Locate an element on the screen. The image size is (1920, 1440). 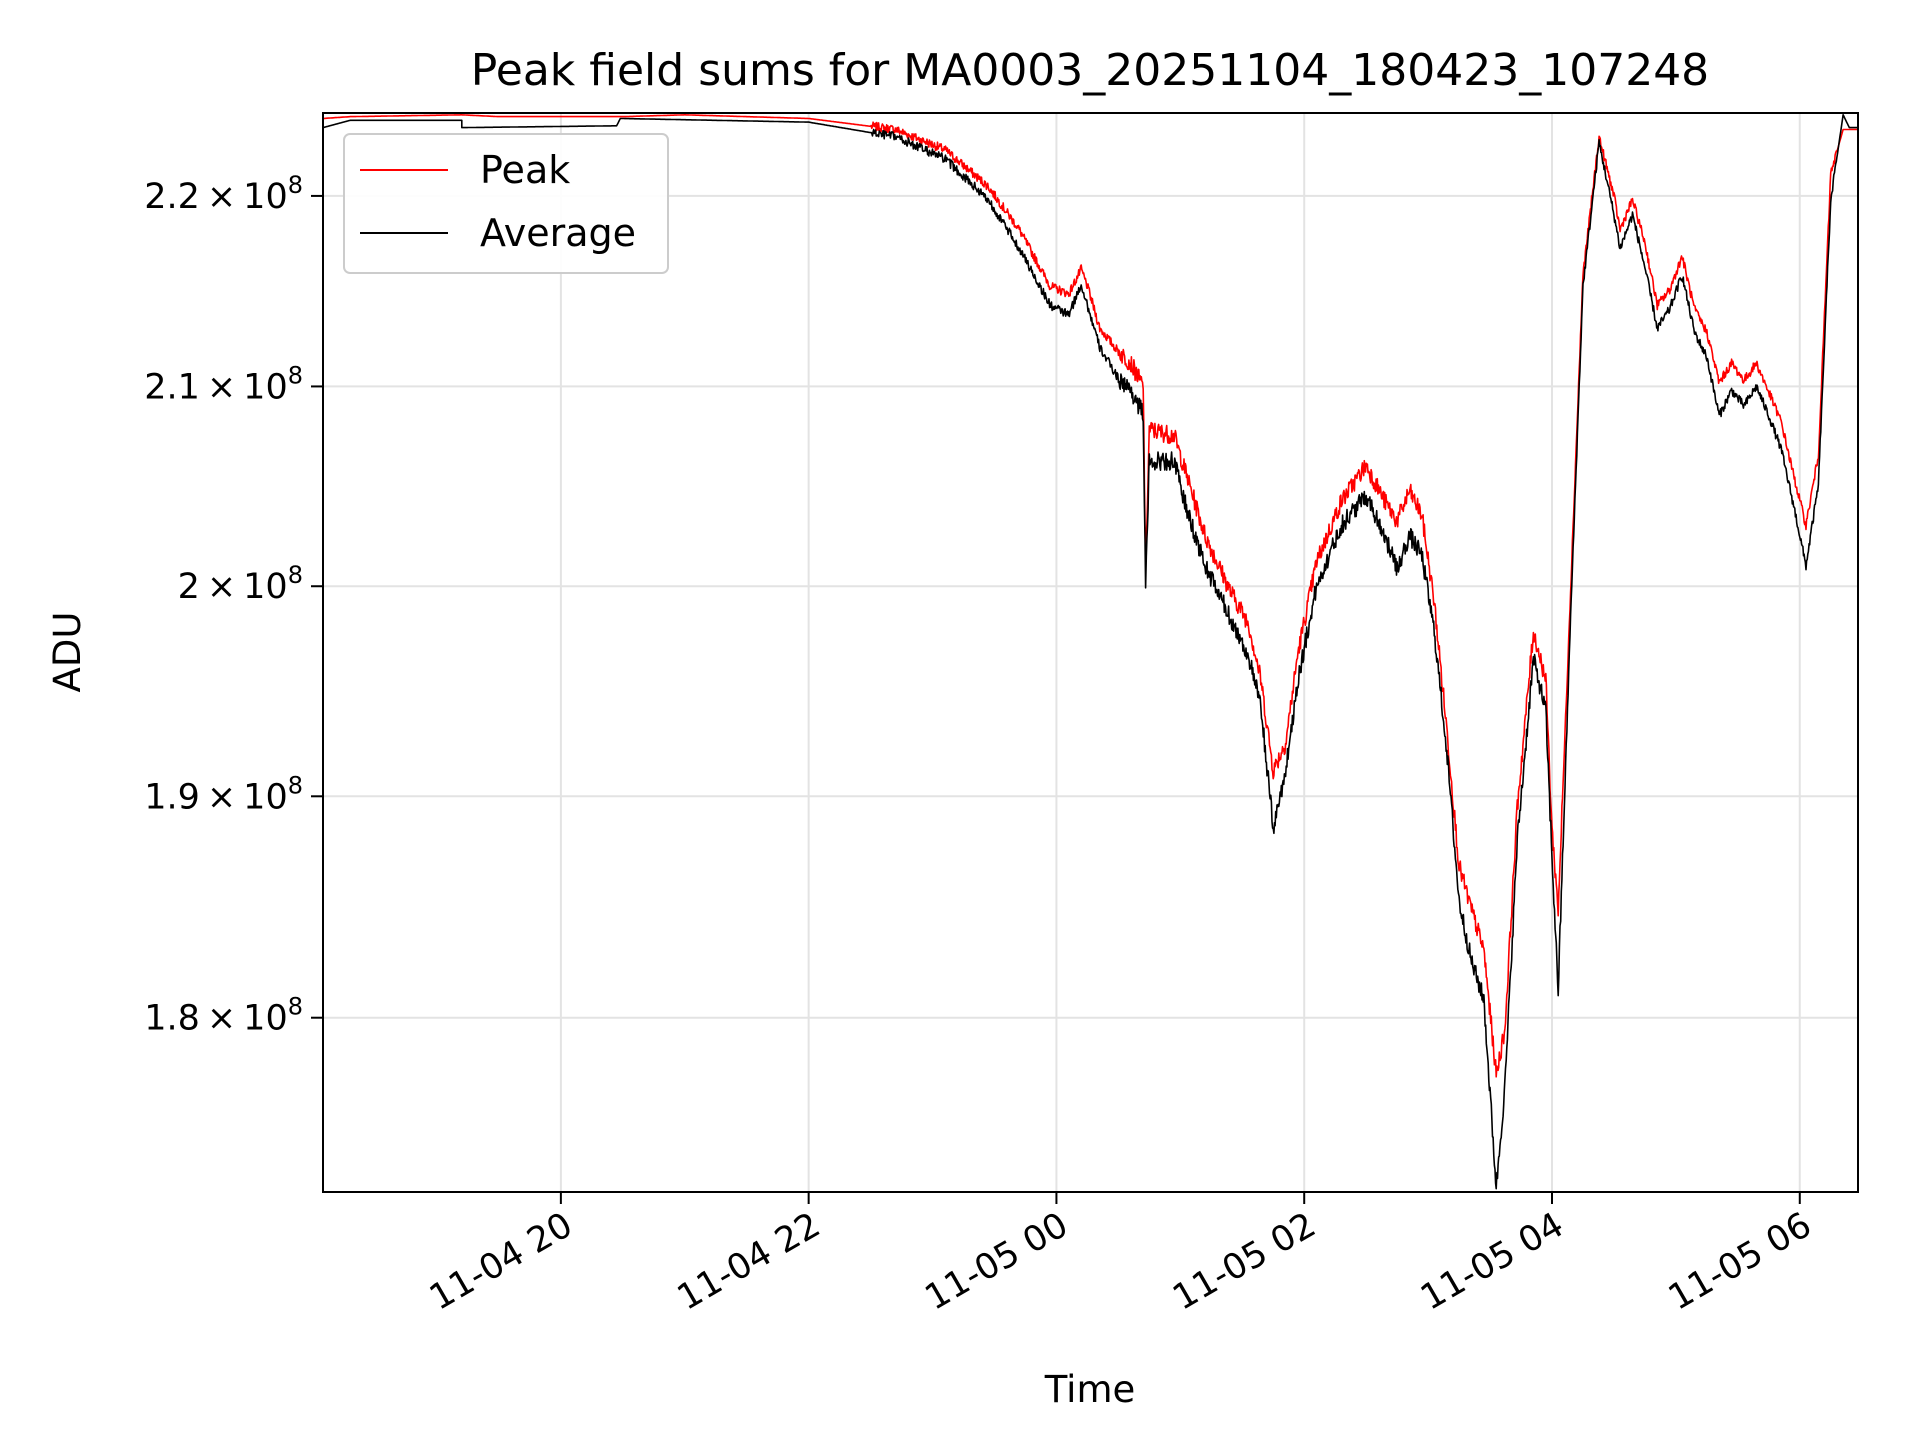
y-tick-label-2: 2 × 108 is located at coordinates (240, 584).